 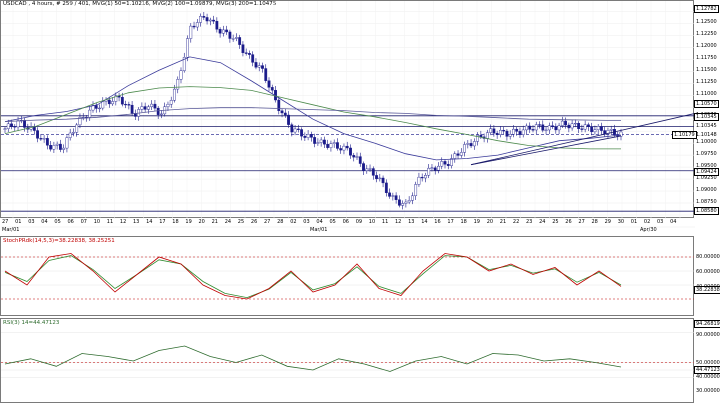 What do you see at coordinates (319, 222) in the screenshot?
I see `time-tick: 04` at bounding box center [319, 222].